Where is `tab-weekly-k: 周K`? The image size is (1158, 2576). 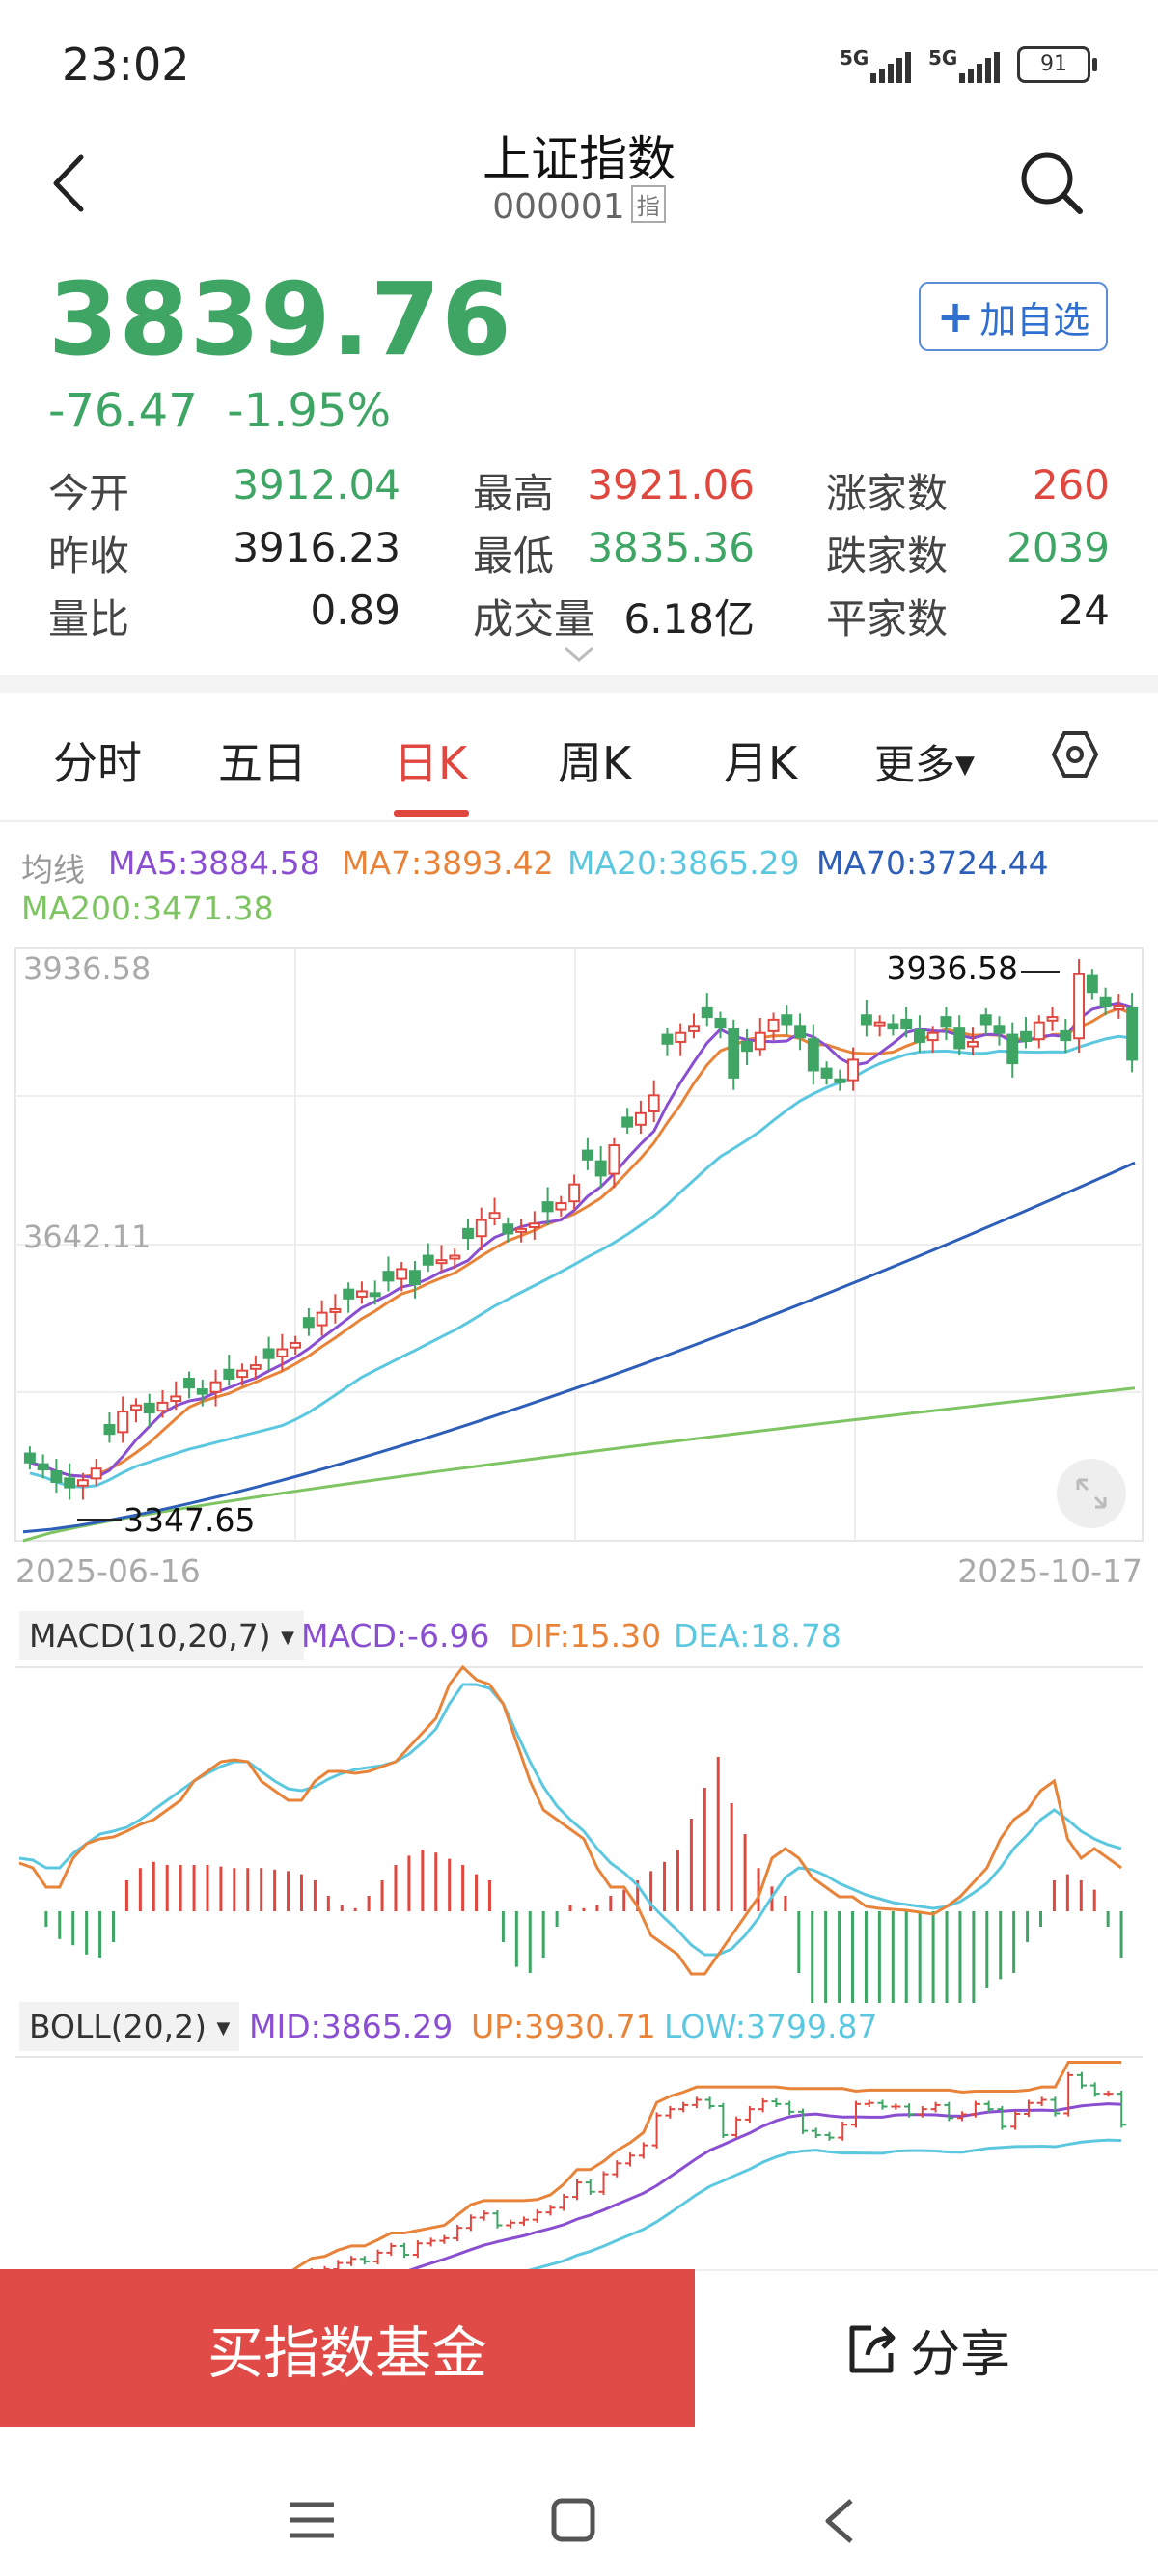
tab-weekly-k: 周K is located at coordinates (595, 763).